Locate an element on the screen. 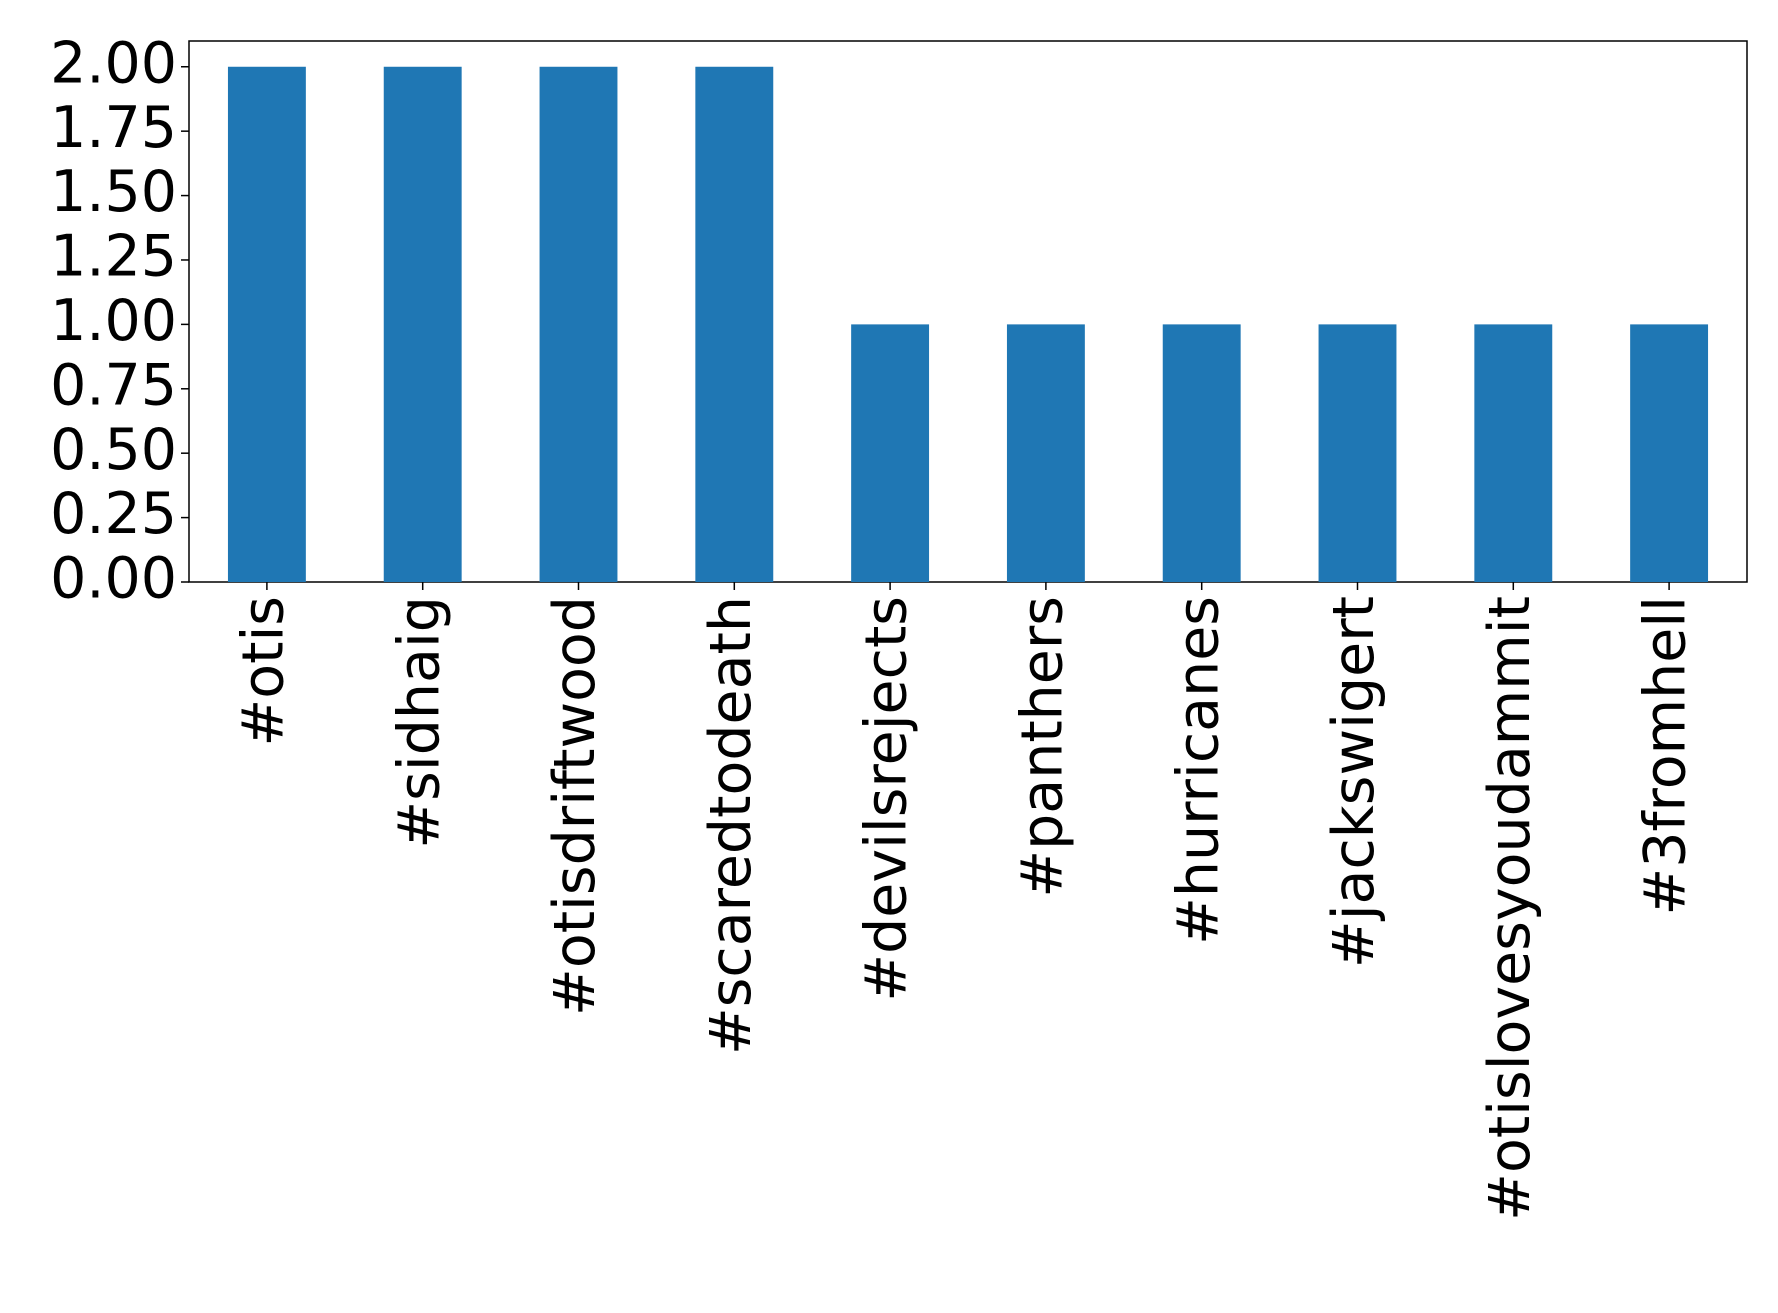 The height and width of the screenshot is (1313, 1778). x-tick-label: #otis is located at coordinates (264, 671).